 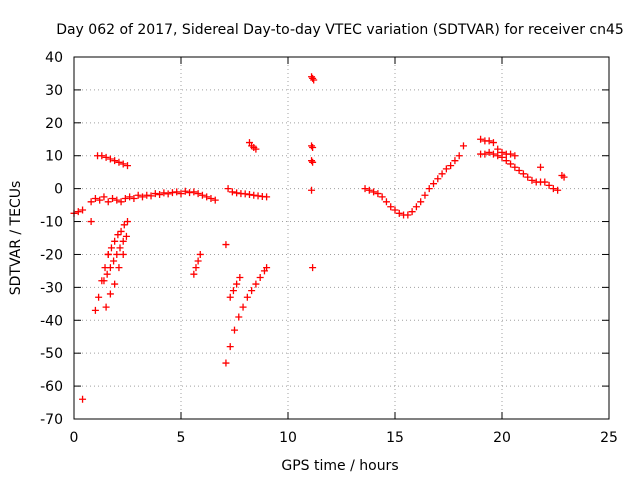 I want to click on y-tick-label: -10, so click(x=51, y=223).